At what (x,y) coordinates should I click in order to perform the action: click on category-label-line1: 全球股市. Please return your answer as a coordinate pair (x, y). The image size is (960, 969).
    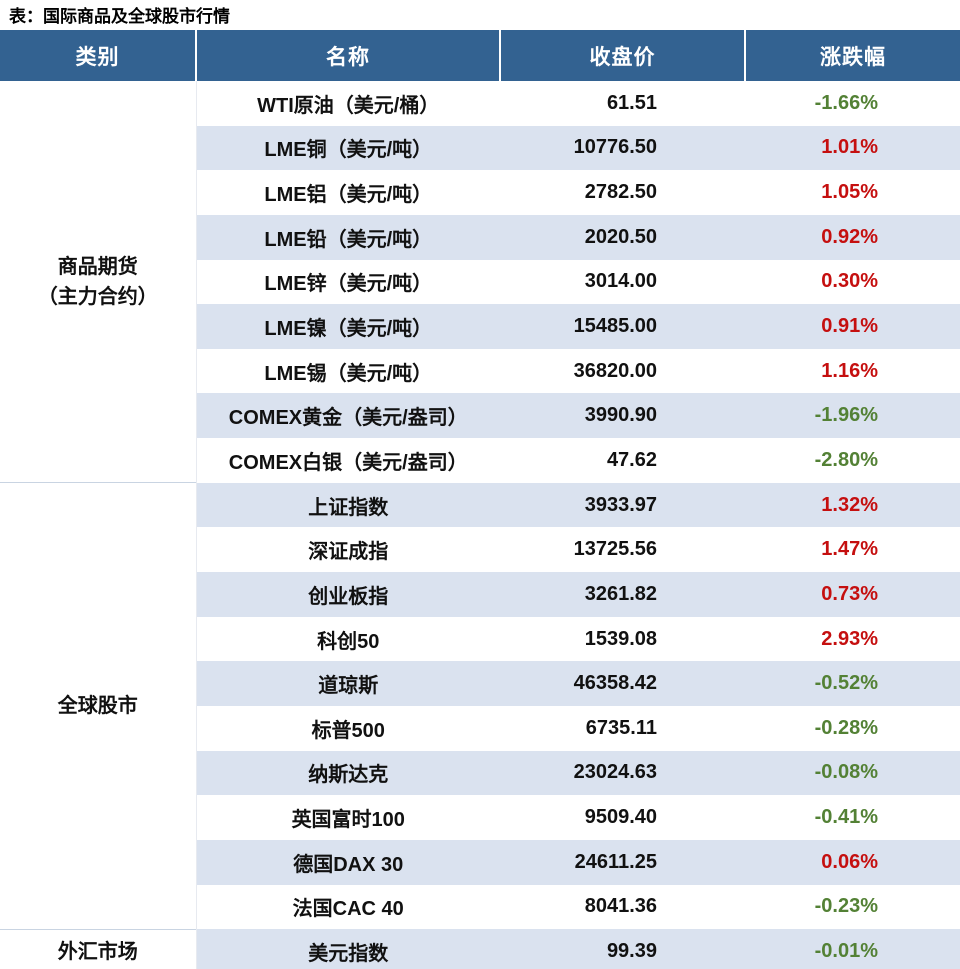
    Looking at the image, I should click on (97, 705).